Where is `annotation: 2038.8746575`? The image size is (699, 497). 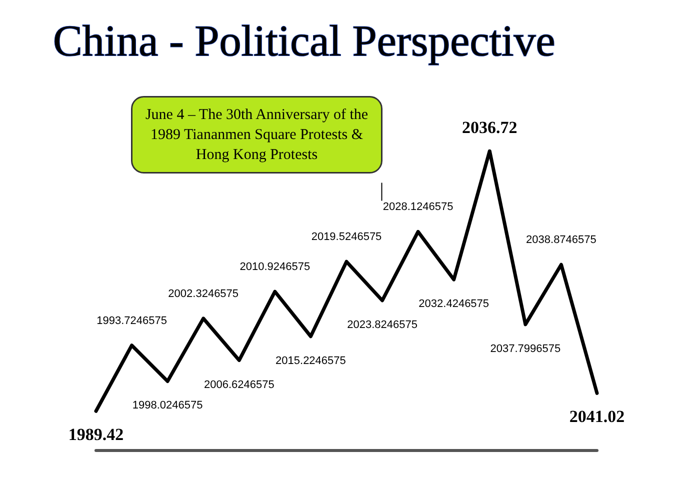
annotation: 2038.8746575 is located at coordinates (561, 240).